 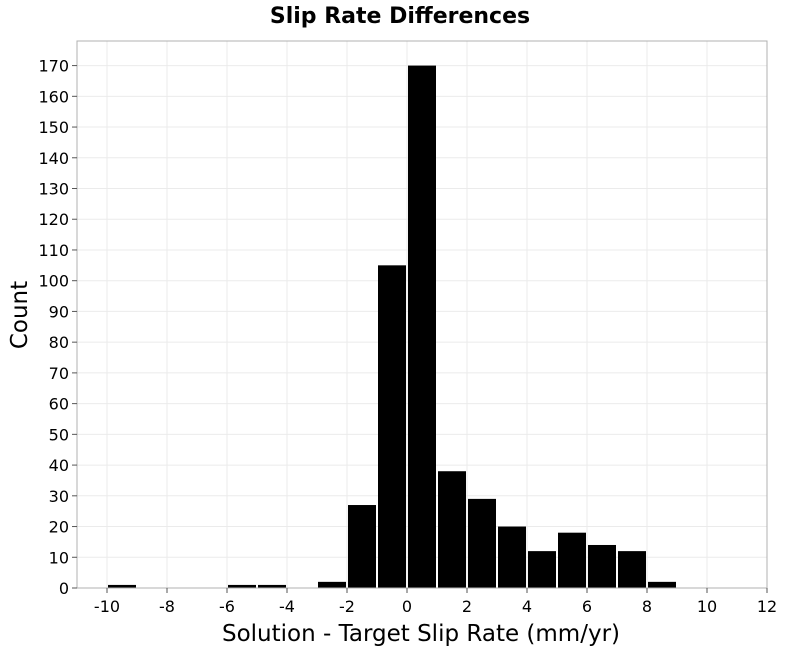 What do you see at coordinates (400, 16) in the screenshot?
I see `chart-title: Slip Rate Differences` at bounding box center [400, 16].